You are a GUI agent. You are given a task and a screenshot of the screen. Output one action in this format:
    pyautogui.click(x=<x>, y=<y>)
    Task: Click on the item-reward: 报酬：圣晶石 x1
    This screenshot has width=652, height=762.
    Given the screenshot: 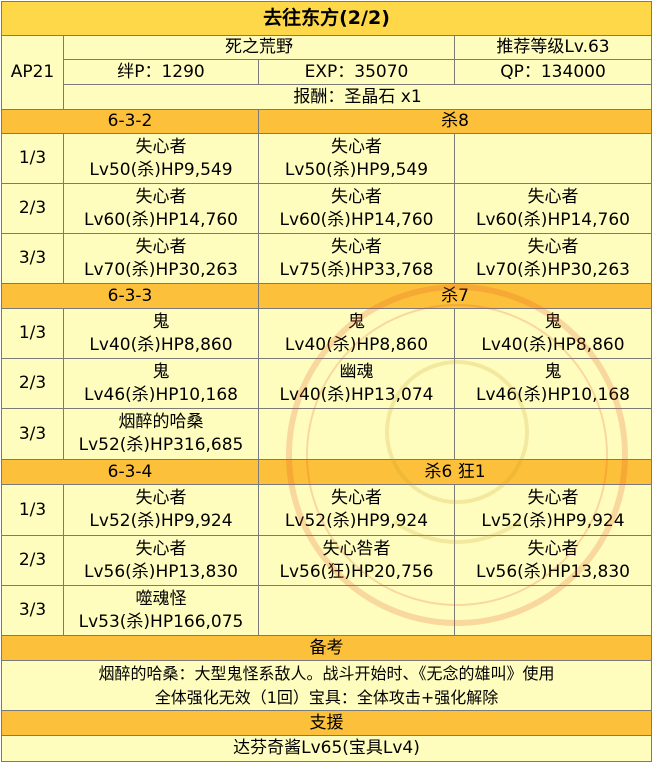 What is the action you would take?
    pyautogui.click(x=357, y=97)
    